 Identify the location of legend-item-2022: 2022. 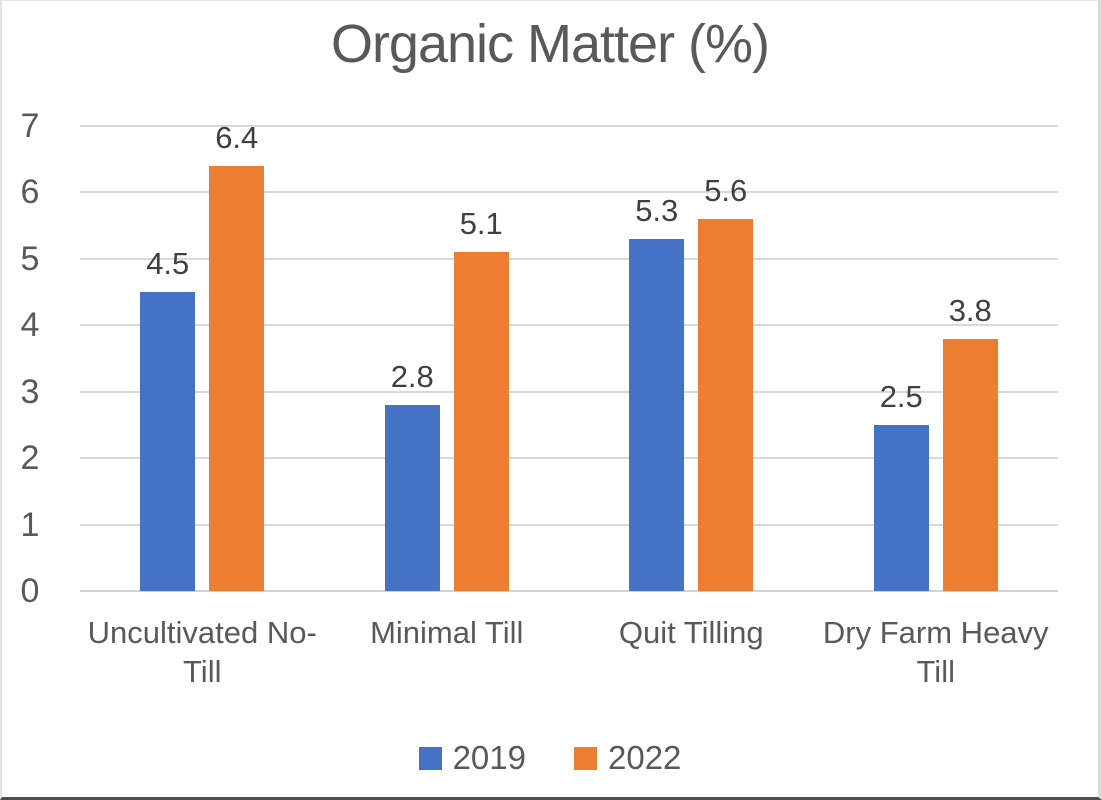
(627, 758).